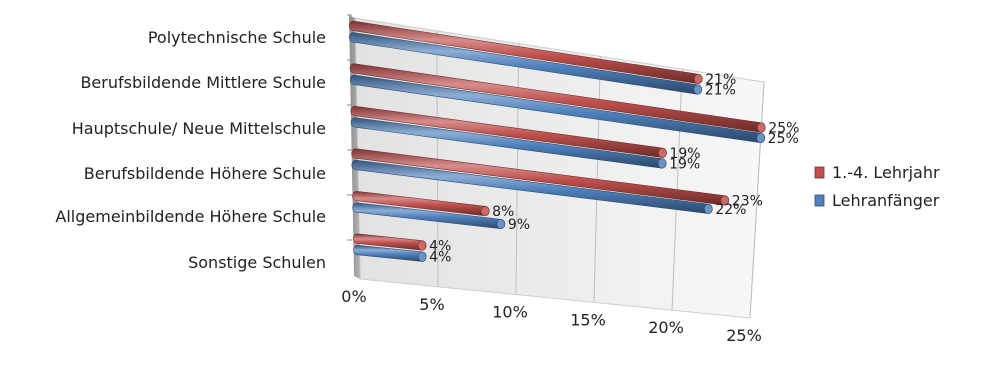 The image size is (981, 365). I want to click on category-label: Polytechnische Schule, so click(237, 37).